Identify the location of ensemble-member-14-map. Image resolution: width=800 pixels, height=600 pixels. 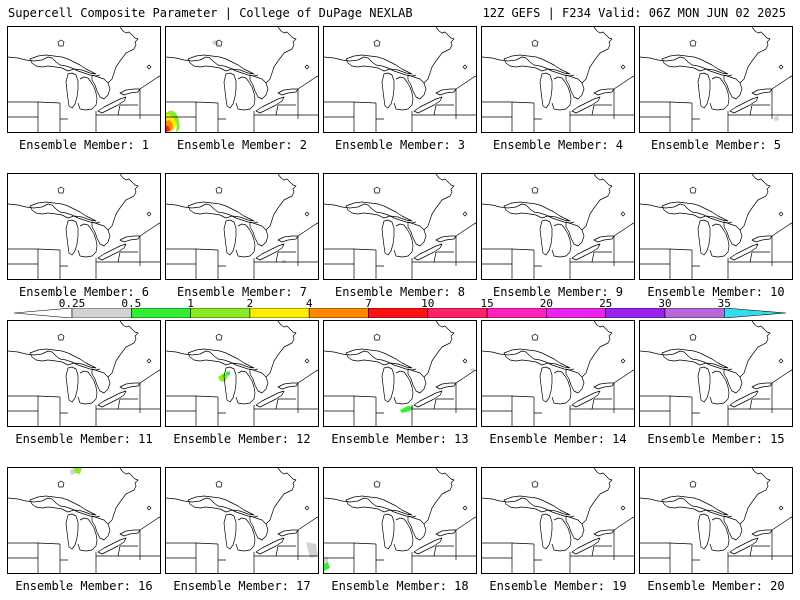
(558, 373).